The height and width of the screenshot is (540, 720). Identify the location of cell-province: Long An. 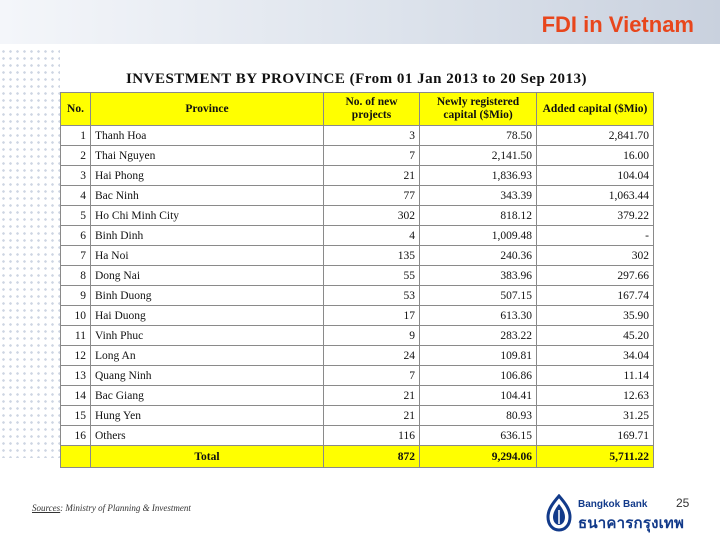
(207, 355).